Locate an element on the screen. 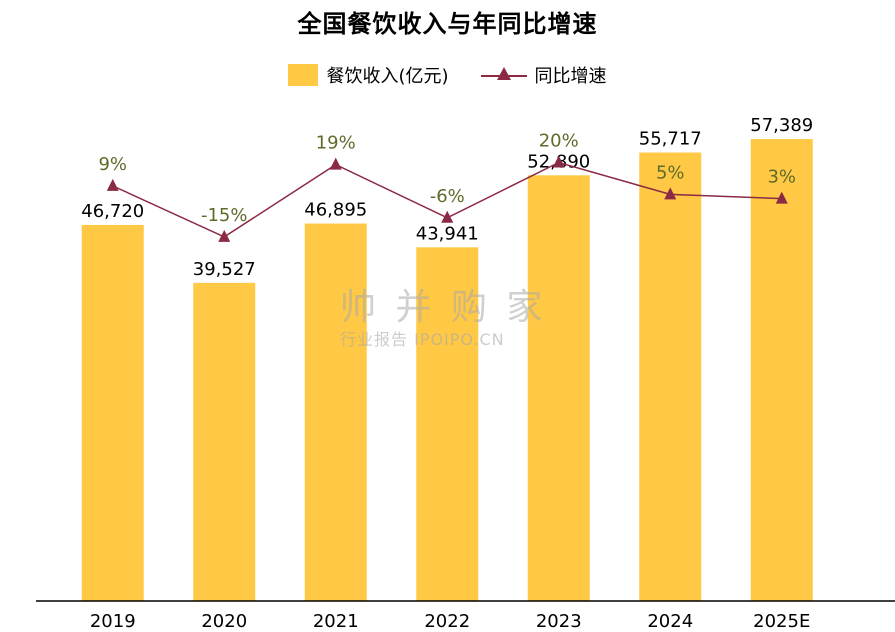 This screenshot has width=895, height=632. growth-marker-2023 is located at coordinates (558, 161).